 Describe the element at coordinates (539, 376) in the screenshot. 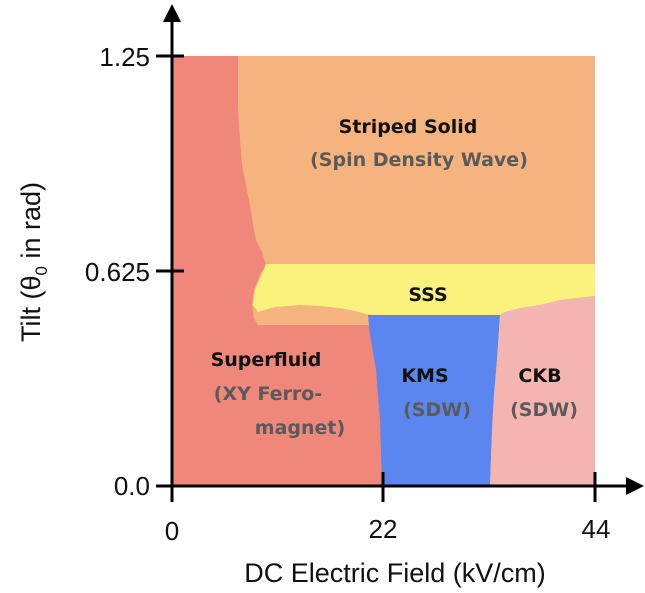

I see `label-ckb: CKB` at that location.